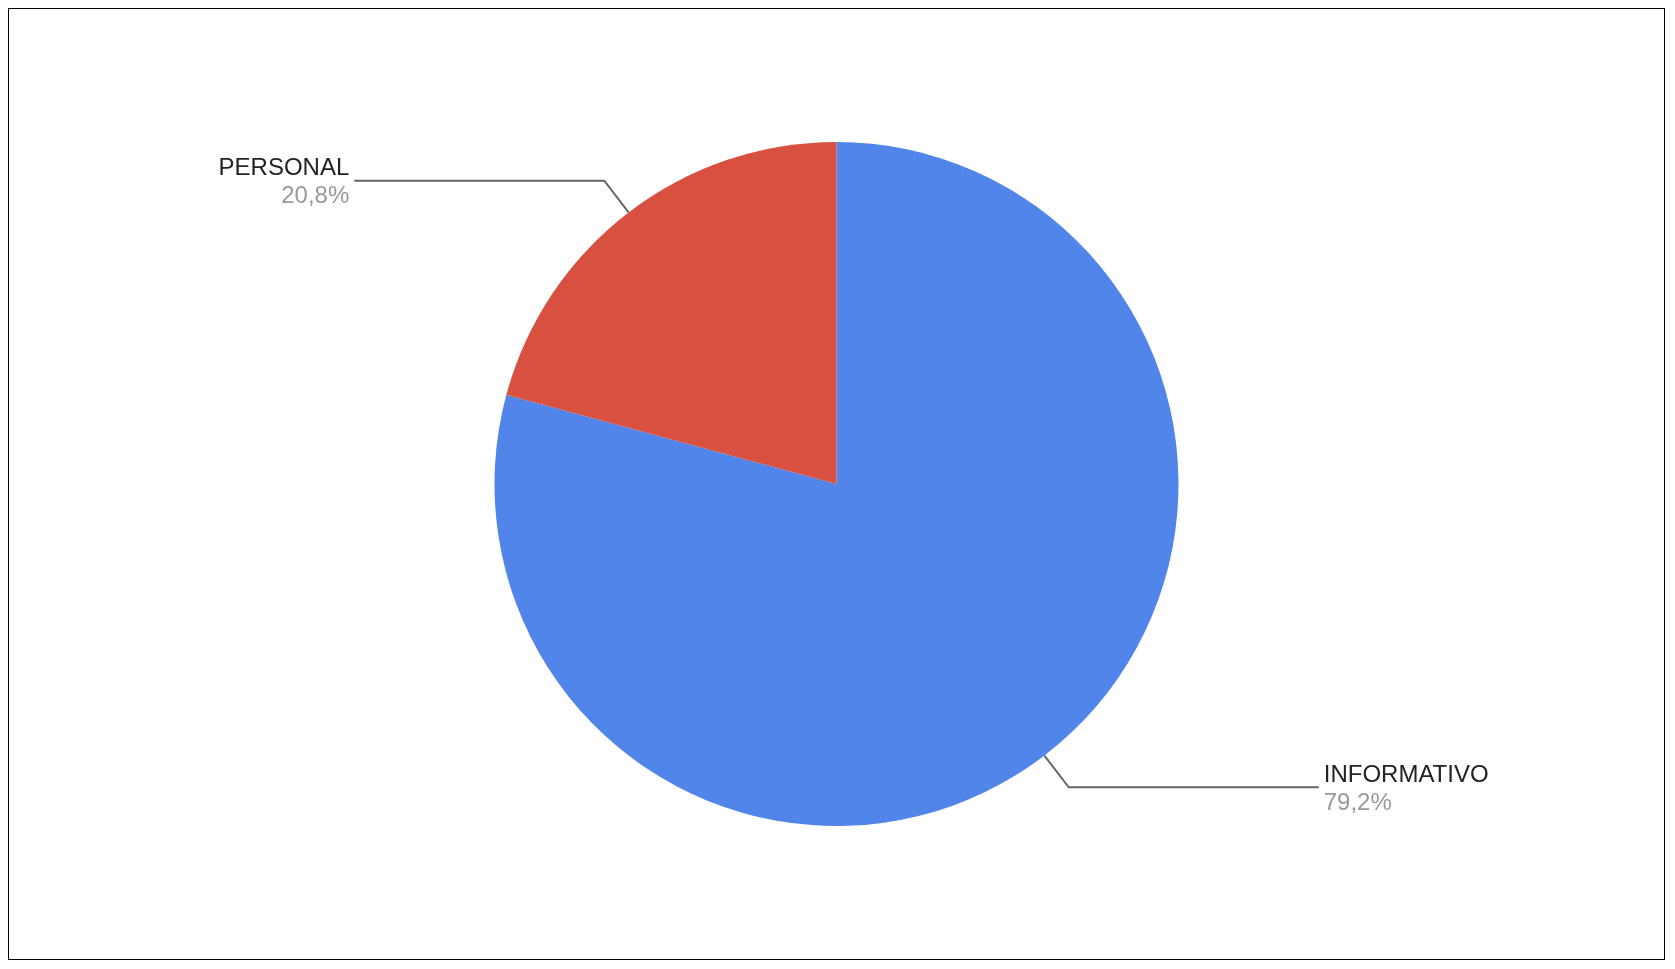 This screenshot has height=969, width=1675. What do you see at coordinates (284, 167) in the screenshot?
I see `slice-label: PERSONAL` at bounding box center [284, 167].